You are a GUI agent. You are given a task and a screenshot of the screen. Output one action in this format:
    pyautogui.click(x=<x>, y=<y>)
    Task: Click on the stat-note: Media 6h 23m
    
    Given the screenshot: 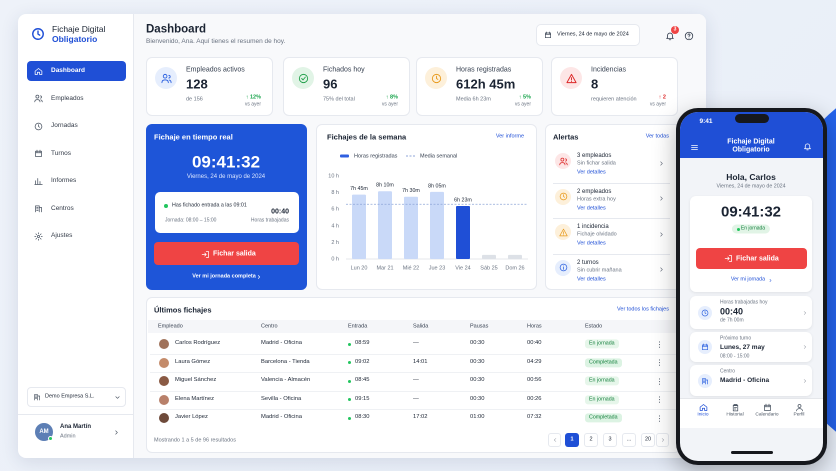 What is the action you would take?
    pyautogui.click(x=473, y=99)
    